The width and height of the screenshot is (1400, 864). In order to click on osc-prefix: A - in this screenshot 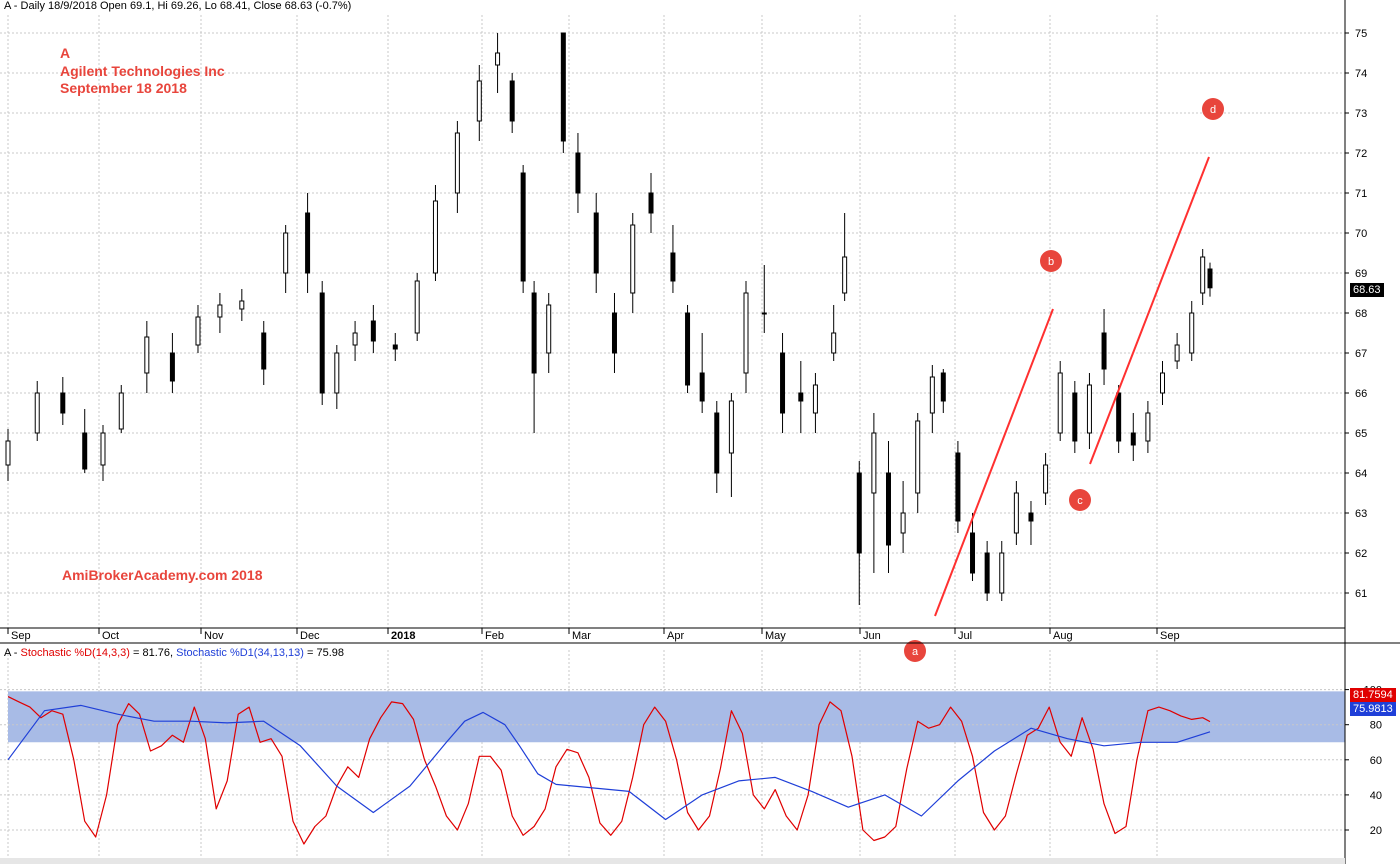, I will do `click(12, 653)`.